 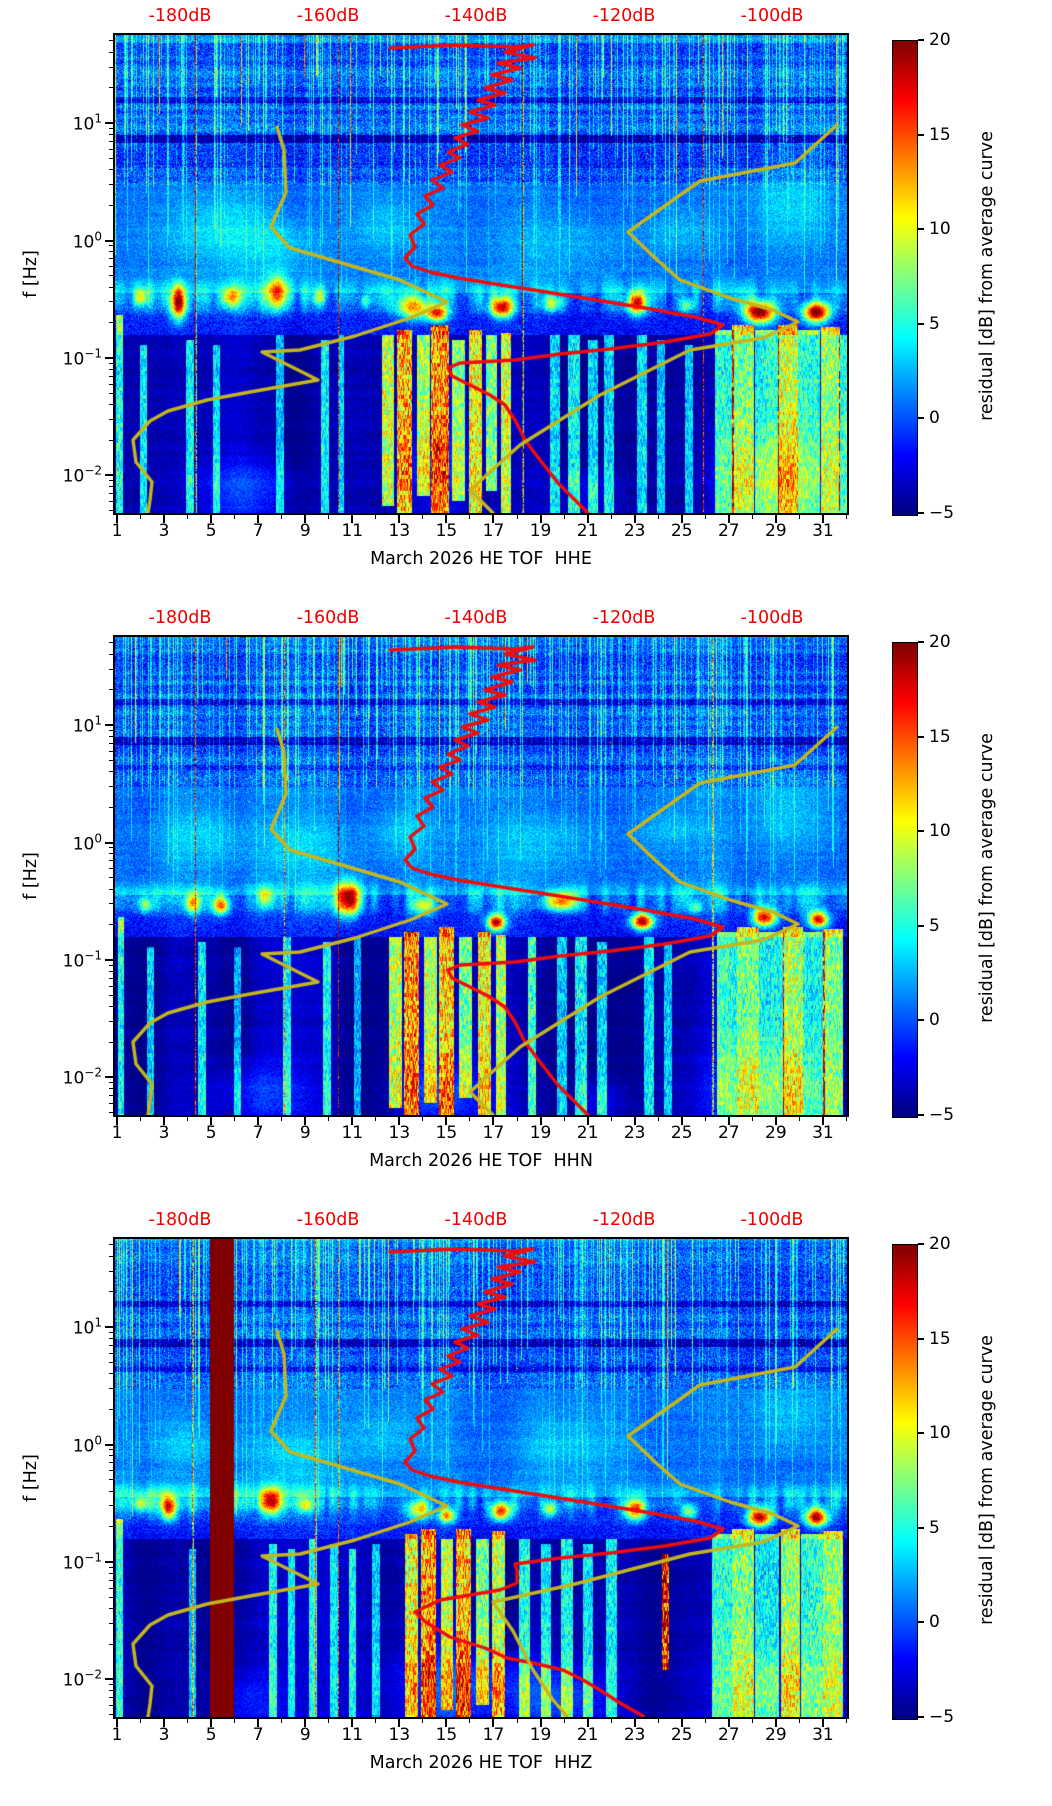 I want to click on plot-title-hhe: March 2026 HE TOF HHE, so click(x=481, y=559).